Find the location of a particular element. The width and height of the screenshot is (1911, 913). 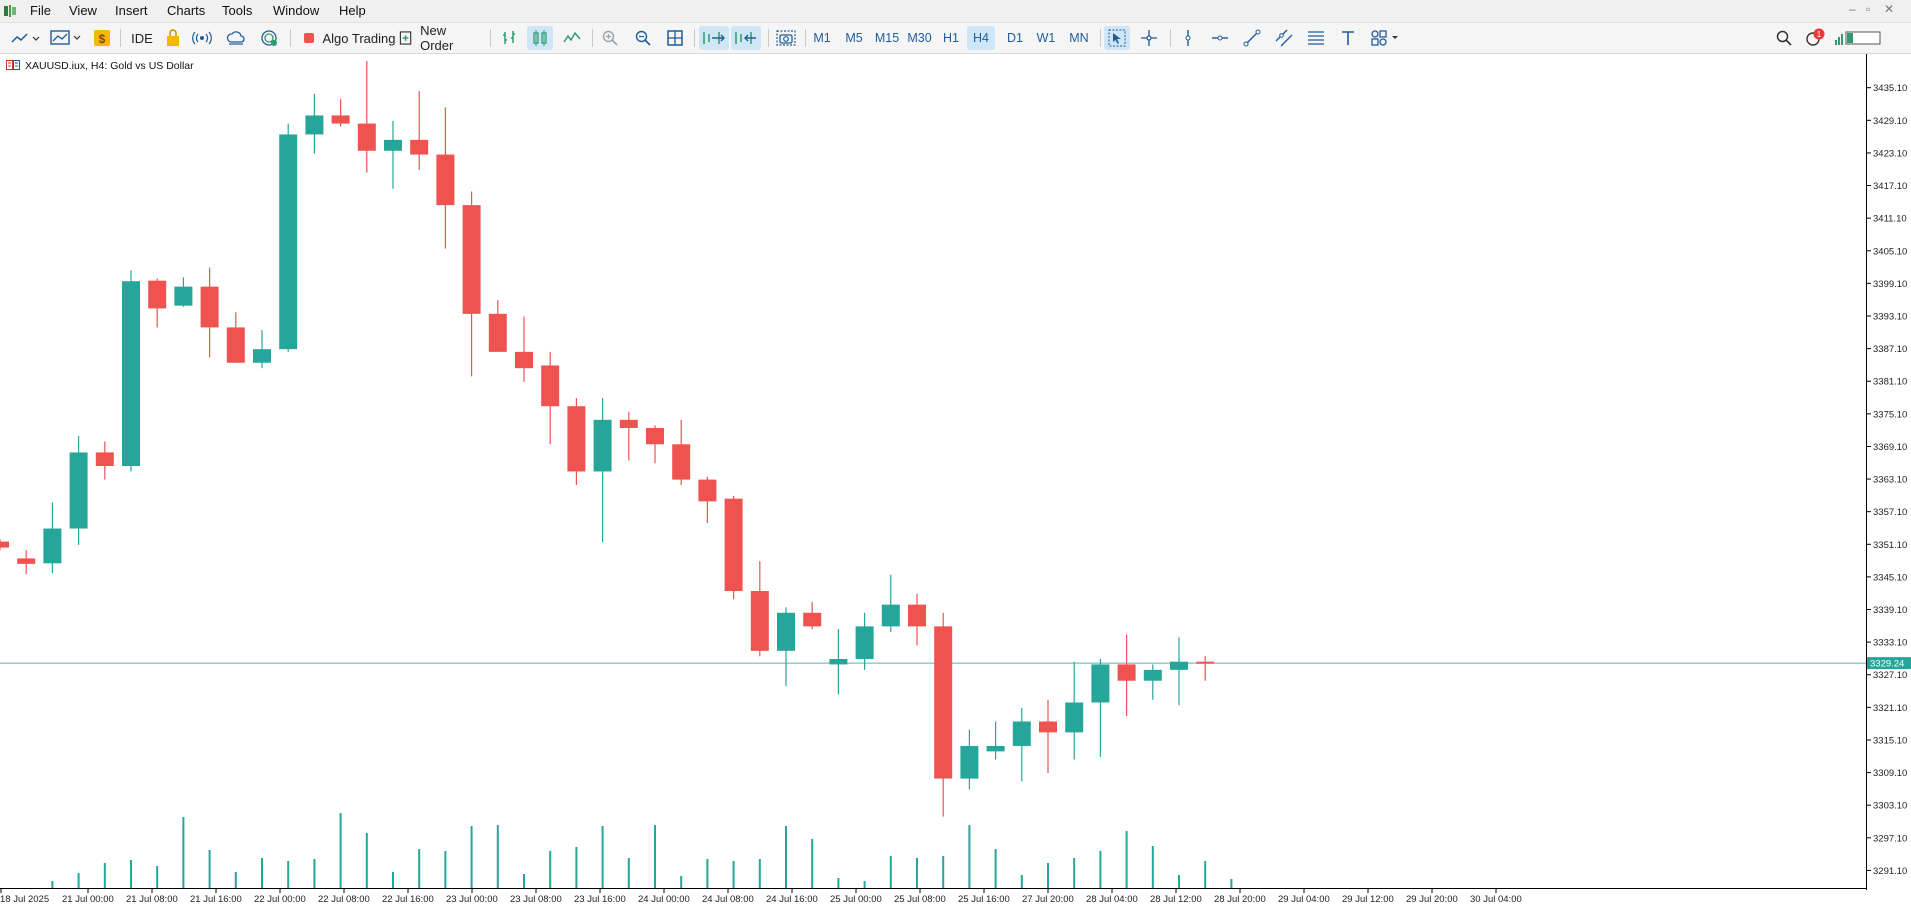

channel-button is located at coordinates (1284, 38).